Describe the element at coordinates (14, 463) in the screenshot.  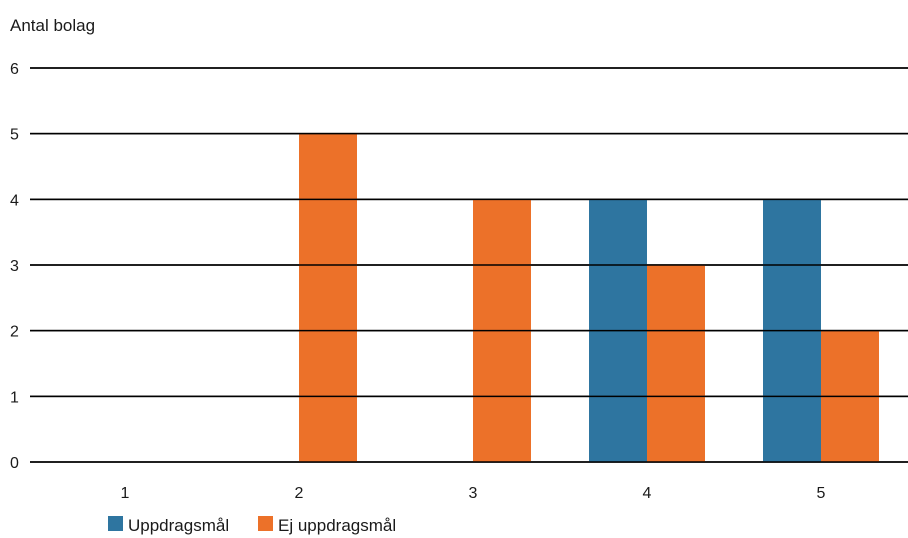
I see `y-tick-label-0: 0` at that location.